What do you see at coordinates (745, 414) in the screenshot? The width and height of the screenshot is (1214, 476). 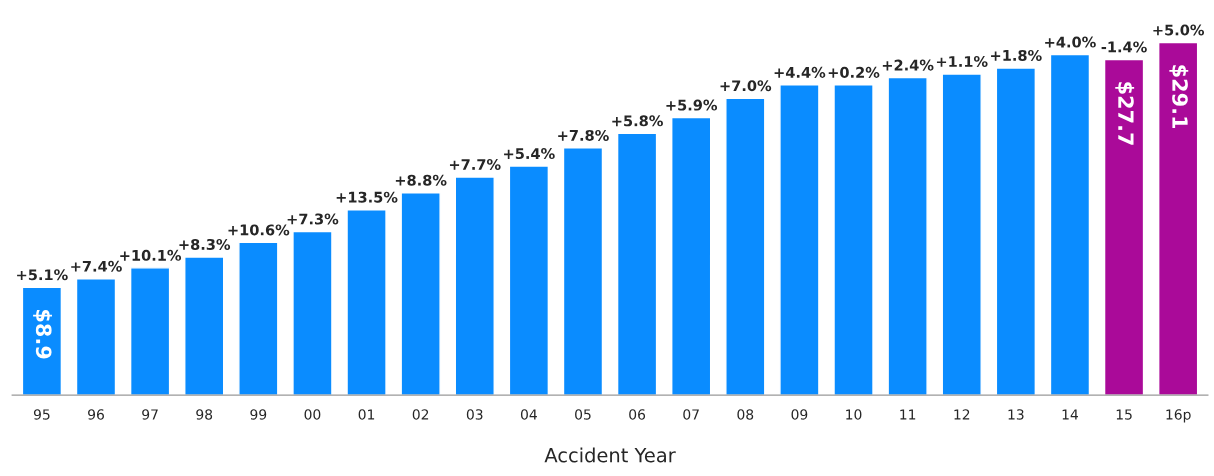 I see `x-tick-label: 08` at bounding box center [745, 414].